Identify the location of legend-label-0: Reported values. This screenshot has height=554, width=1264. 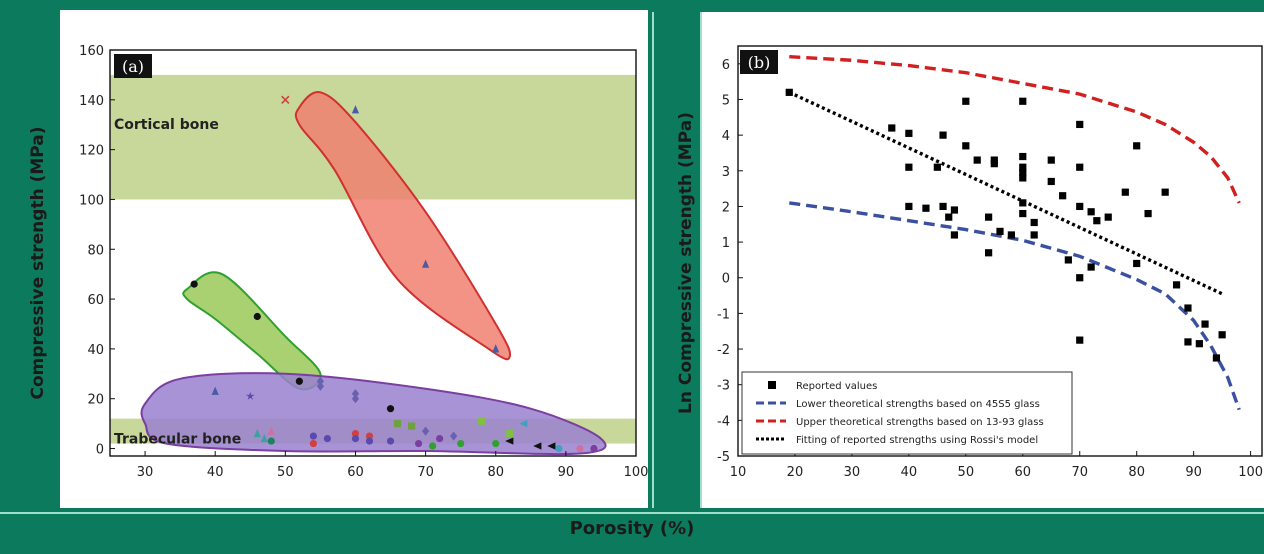
(836, 386).